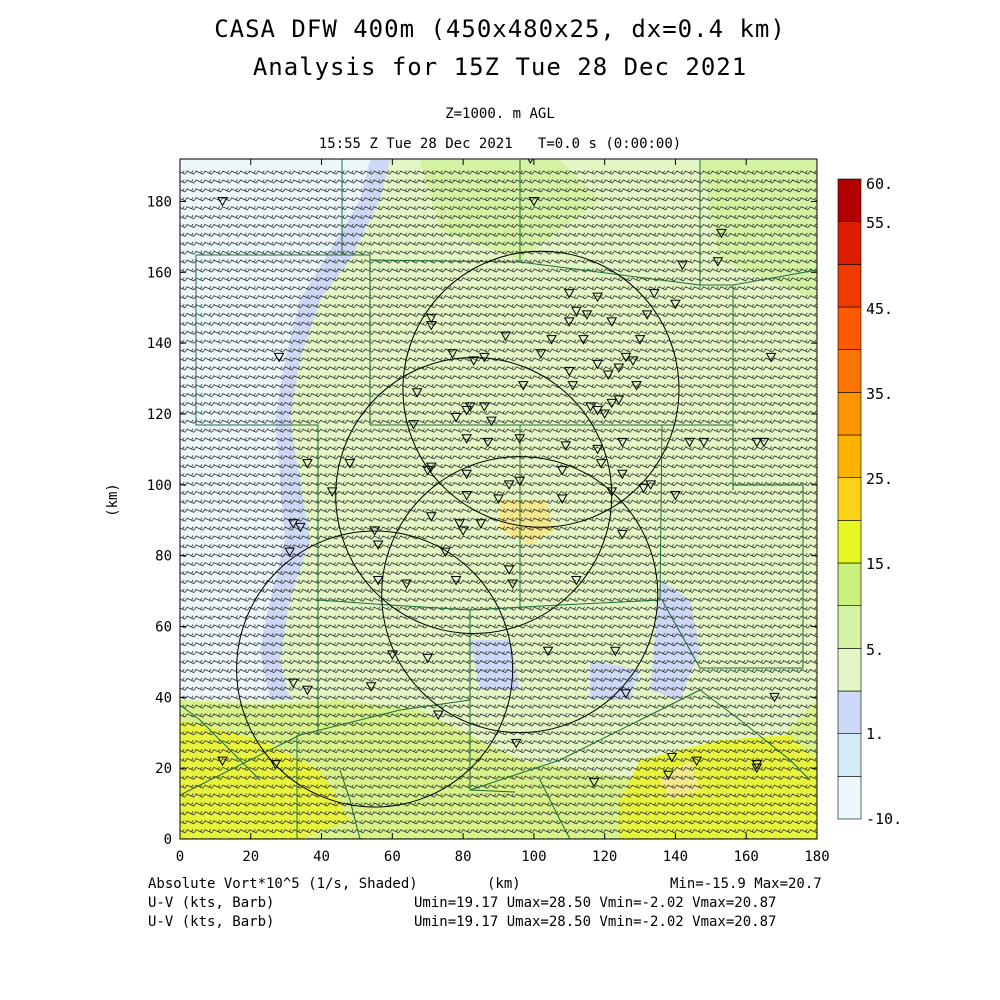 The width and height of the screenshot is (1000, 1000). What do you see at coordinates (504, 884) in the screenshot?
I see `x-axis-label: (km)` at bounding box center [504, 884].